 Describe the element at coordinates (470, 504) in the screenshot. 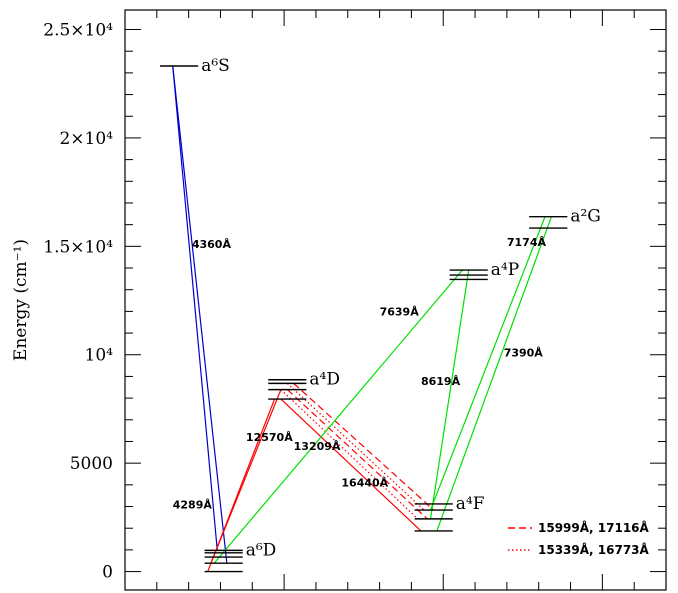

I see `level-term-label: a⁴F` at that location.